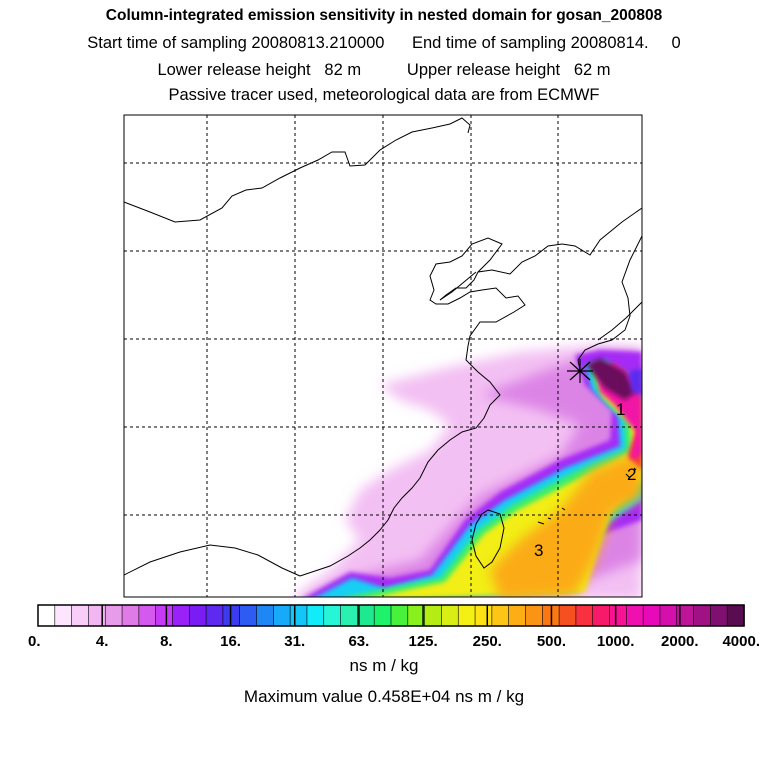 This screenshot has height=768, width=768. I want to click on coast-japan, so click(619, 321).